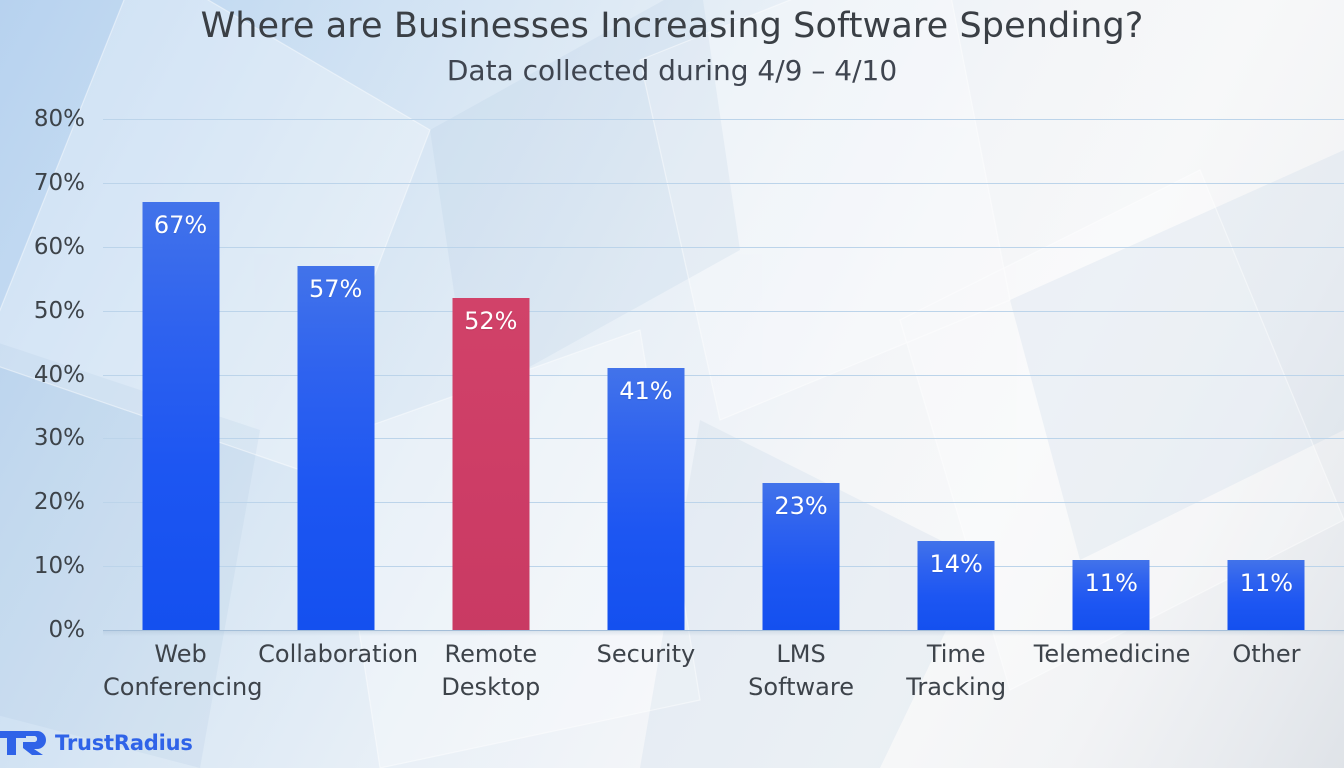 The height and width of the screenshot is (768, 1344). I want to click on chart-subtitle: Data collected during 4/9 – 4/10, so click(672, 71).